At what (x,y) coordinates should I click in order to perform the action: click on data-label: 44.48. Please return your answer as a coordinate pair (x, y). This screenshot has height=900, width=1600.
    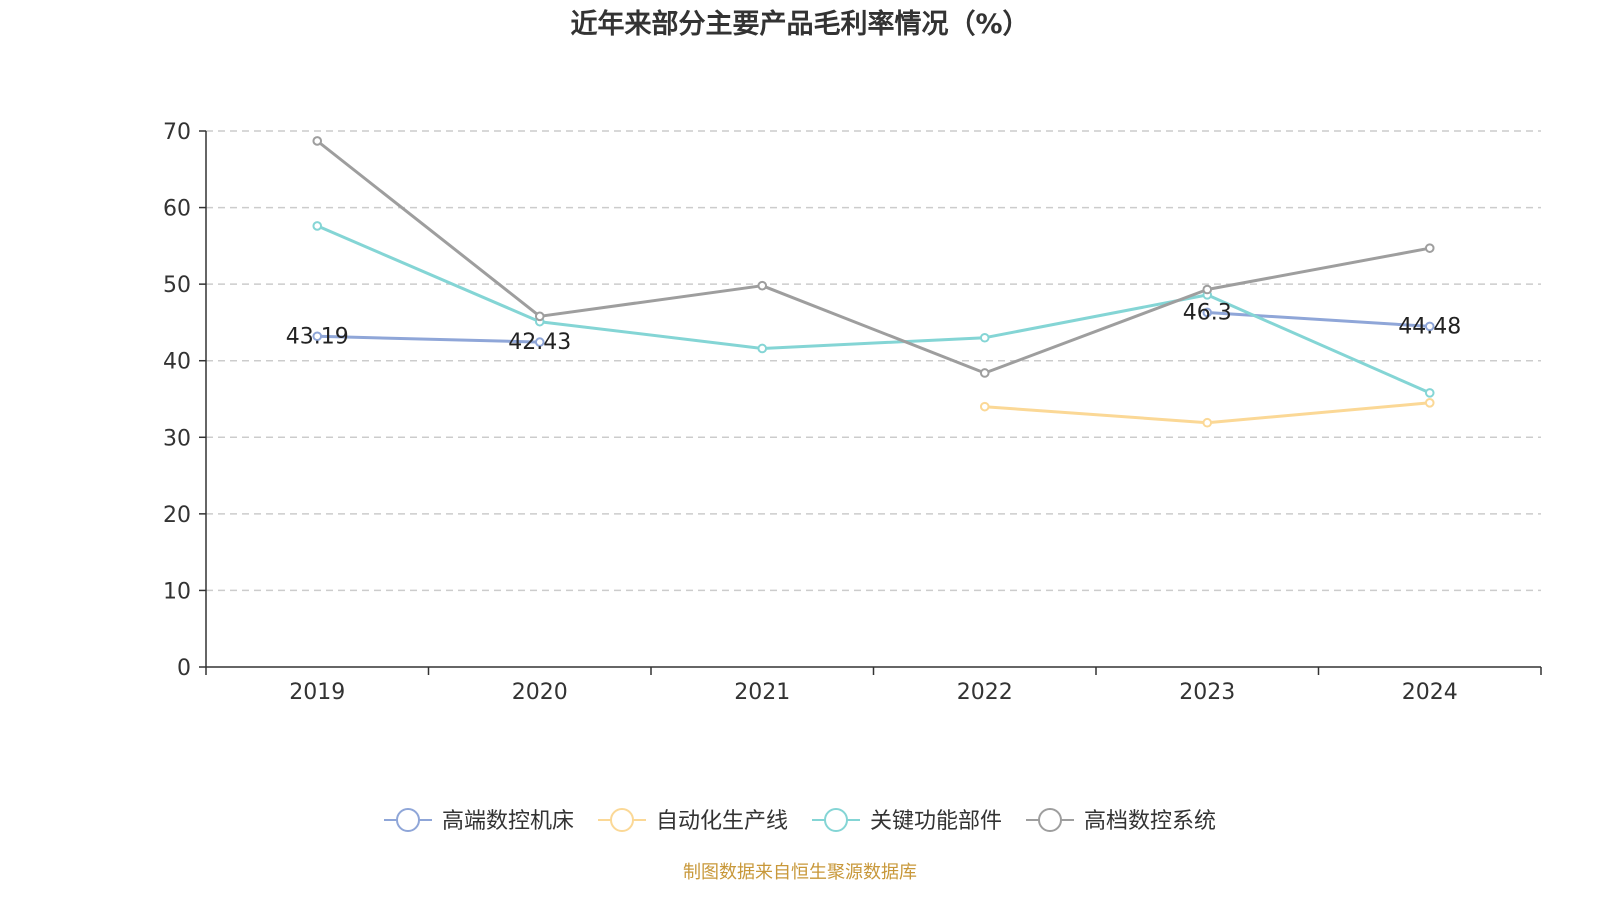
    Looking at the image, I should click on (1429, 326).